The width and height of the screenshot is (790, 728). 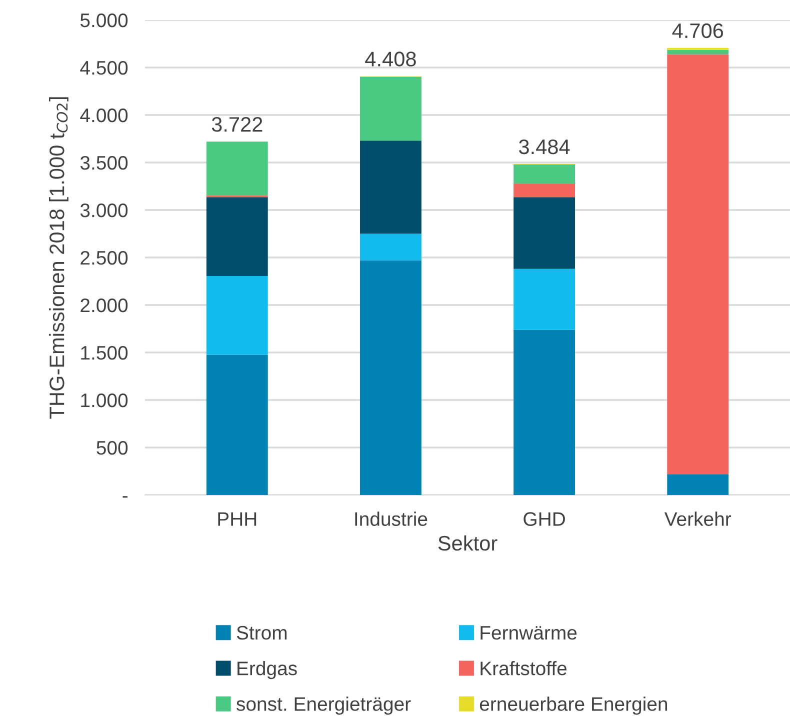 I want to click on legend-label: Erdgas, so click(x=267, y=670).